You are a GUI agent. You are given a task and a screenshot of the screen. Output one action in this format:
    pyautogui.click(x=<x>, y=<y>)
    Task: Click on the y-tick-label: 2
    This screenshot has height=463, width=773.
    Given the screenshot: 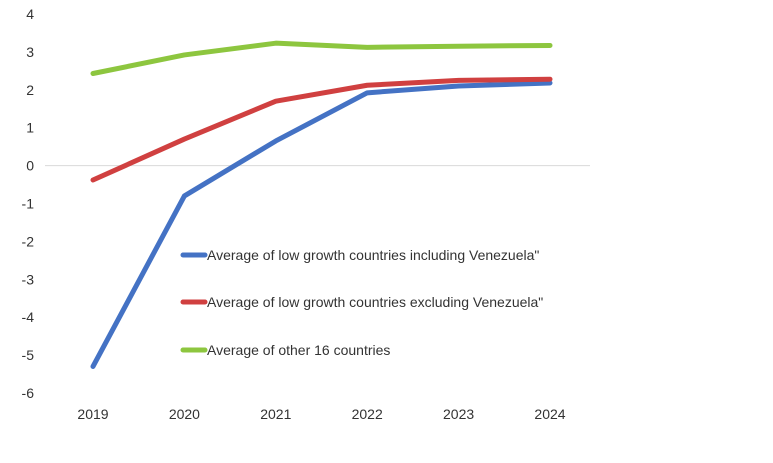 What is the action you would take?
    pyautogui.click(x=30, y=90)
    